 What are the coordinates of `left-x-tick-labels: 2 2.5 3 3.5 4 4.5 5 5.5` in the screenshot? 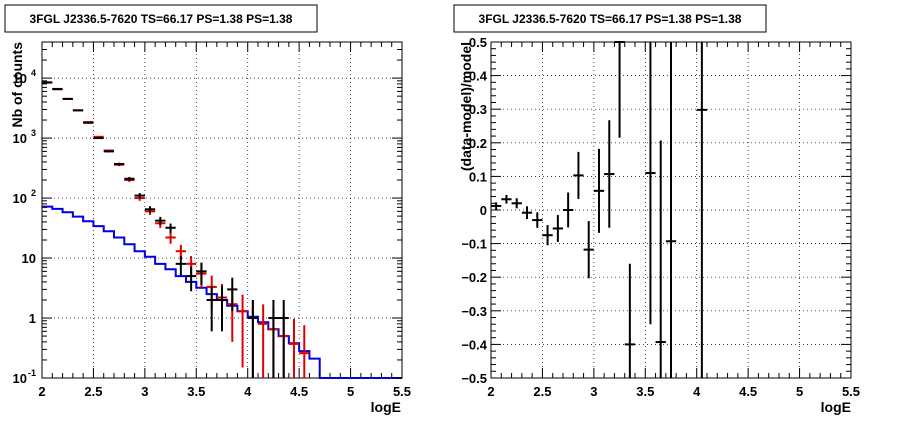 It's located at (224, 391).